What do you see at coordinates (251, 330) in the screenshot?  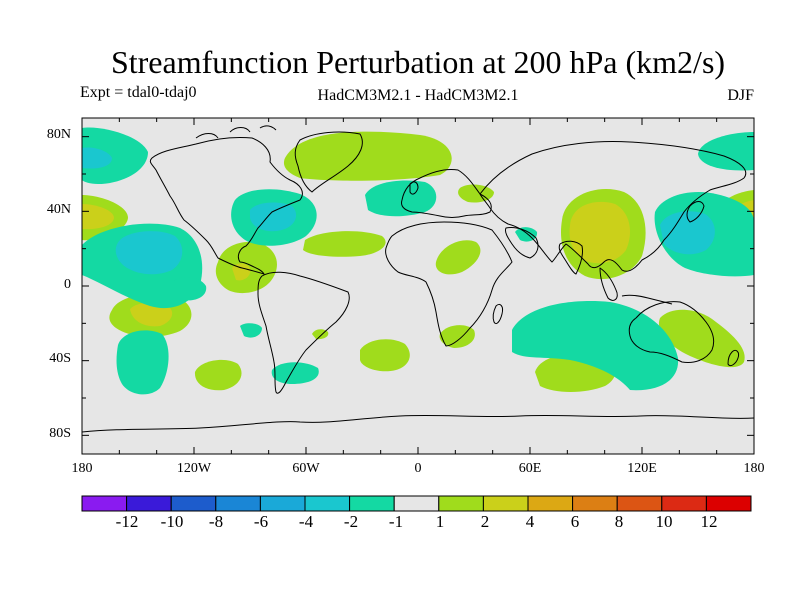 I see `contour-neg-south-atlantic` at bounding box center [251, 330].